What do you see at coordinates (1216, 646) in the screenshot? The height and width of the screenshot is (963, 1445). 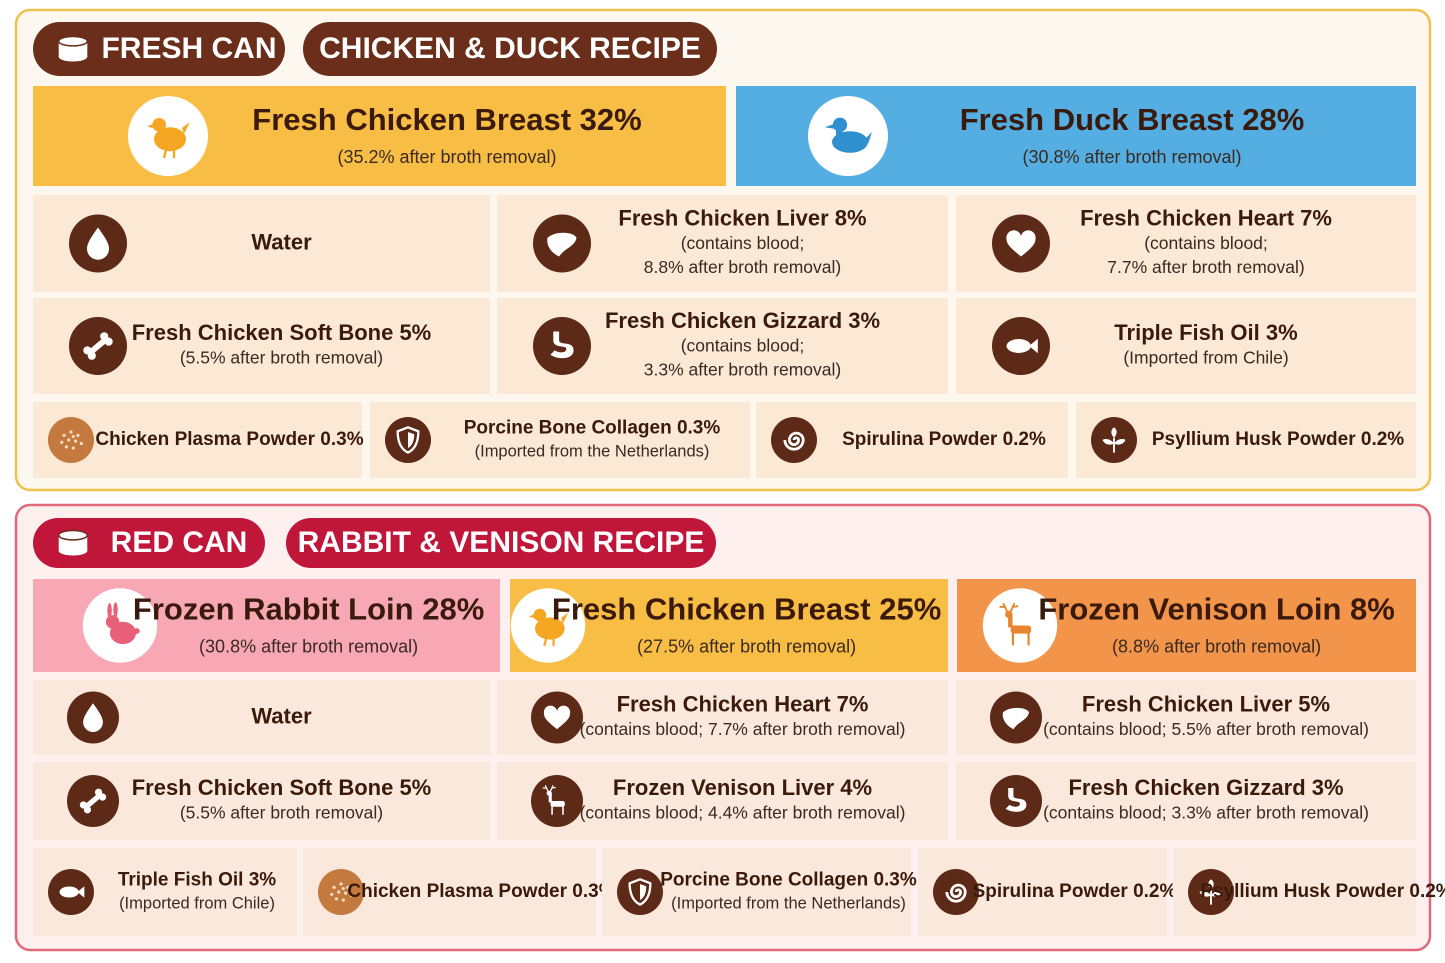 I see `main-note: (8.8% after broth removal)` at bounding box center [1216, 646].